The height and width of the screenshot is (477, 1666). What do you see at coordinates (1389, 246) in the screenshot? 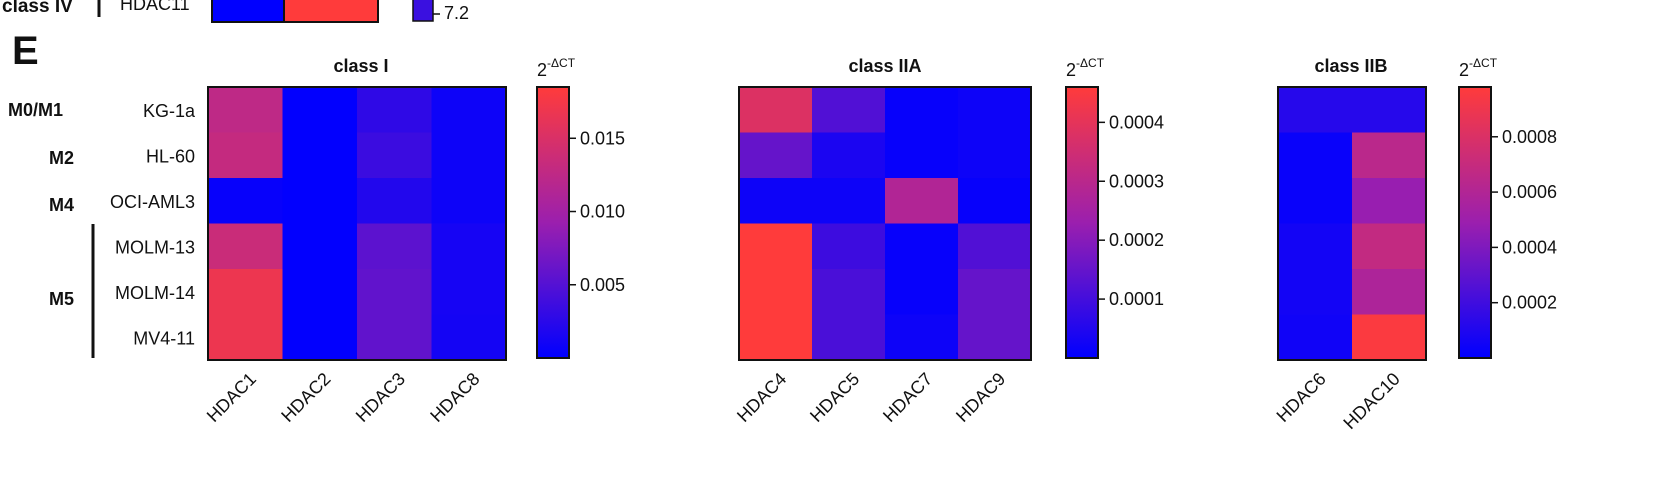
I see `heatmap-cell-class-iib-molm-13-hdac10` at bounding box center [1389, 246].